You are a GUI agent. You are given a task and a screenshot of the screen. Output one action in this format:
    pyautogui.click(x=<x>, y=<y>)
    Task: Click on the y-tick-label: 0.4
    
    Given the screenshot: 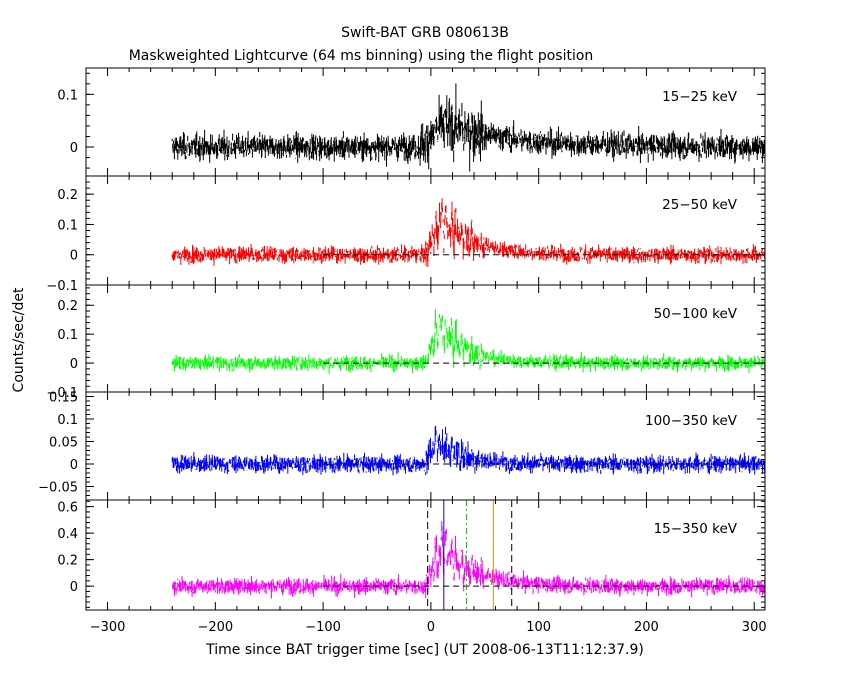 What is the action you would take?
    pyautogui.click(x=67, y=534)
    